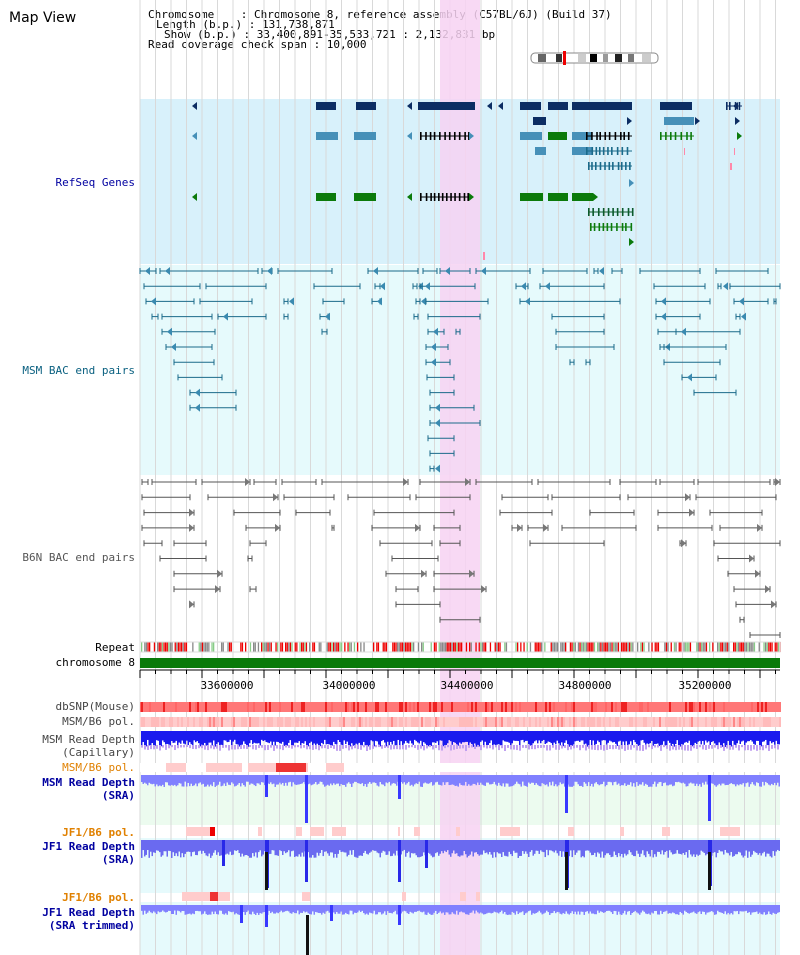 Image resolution: width=800 pixels, height=955 pixels. Describe the element at coordinates (460, 647) in the screenshot. I see `repeat-track` at that location.